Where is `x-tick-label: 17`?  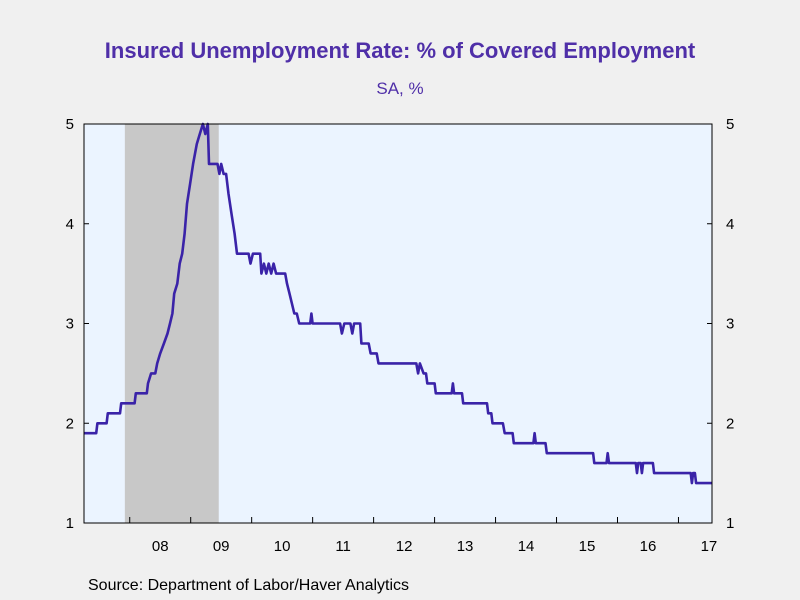 x-tick-label: 17 is located at coordinates (709, 546).